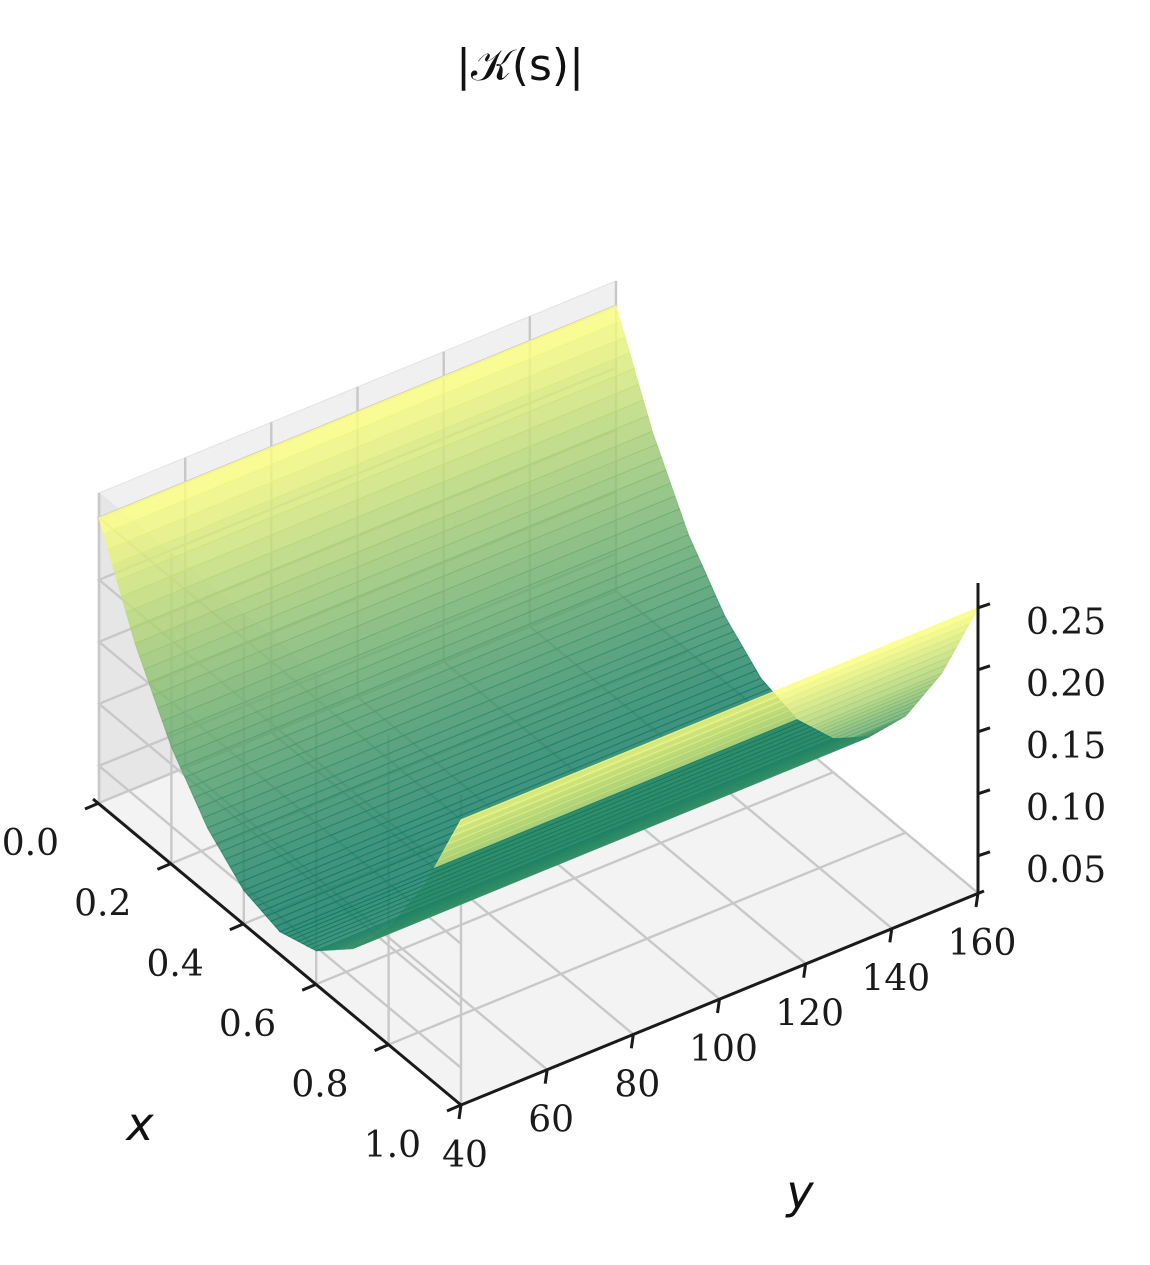 The image size is (1150, 1265). What do you see at coordinates (1066, 684) in the screenshot?
I see `z-tick-label: 0.20` at bounding box center [1066, 684].